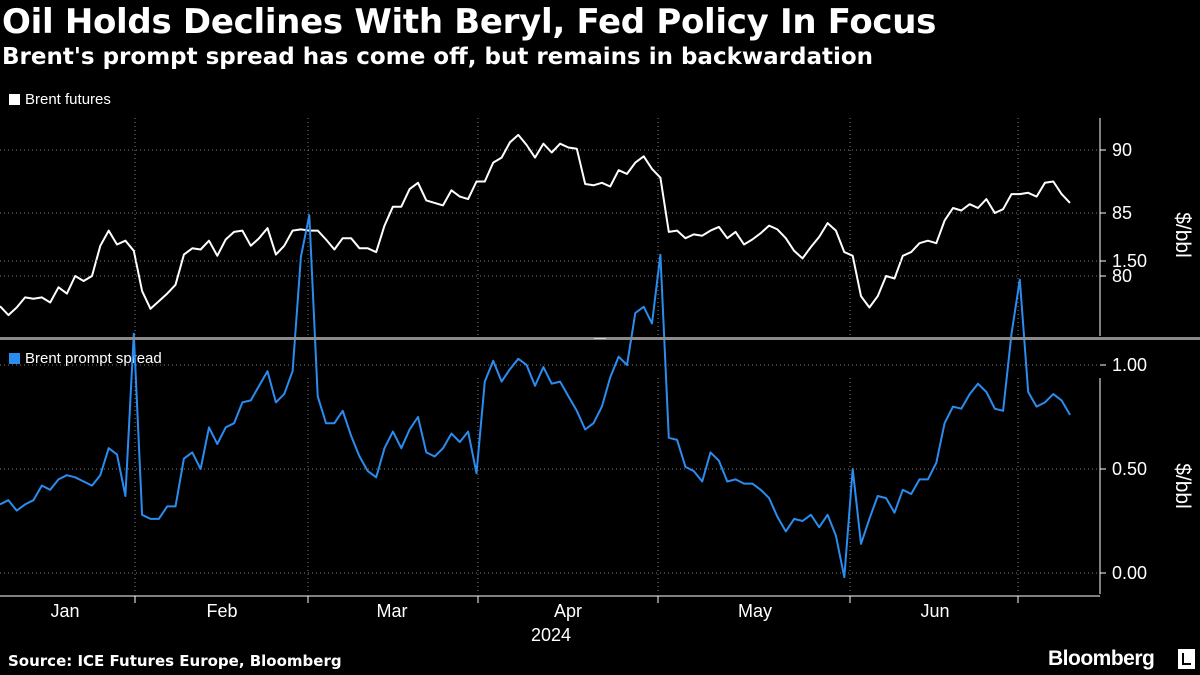 The image size is (1200, 675). I want to click on legend-spread: Brent prompt spread, so click(85, 358).